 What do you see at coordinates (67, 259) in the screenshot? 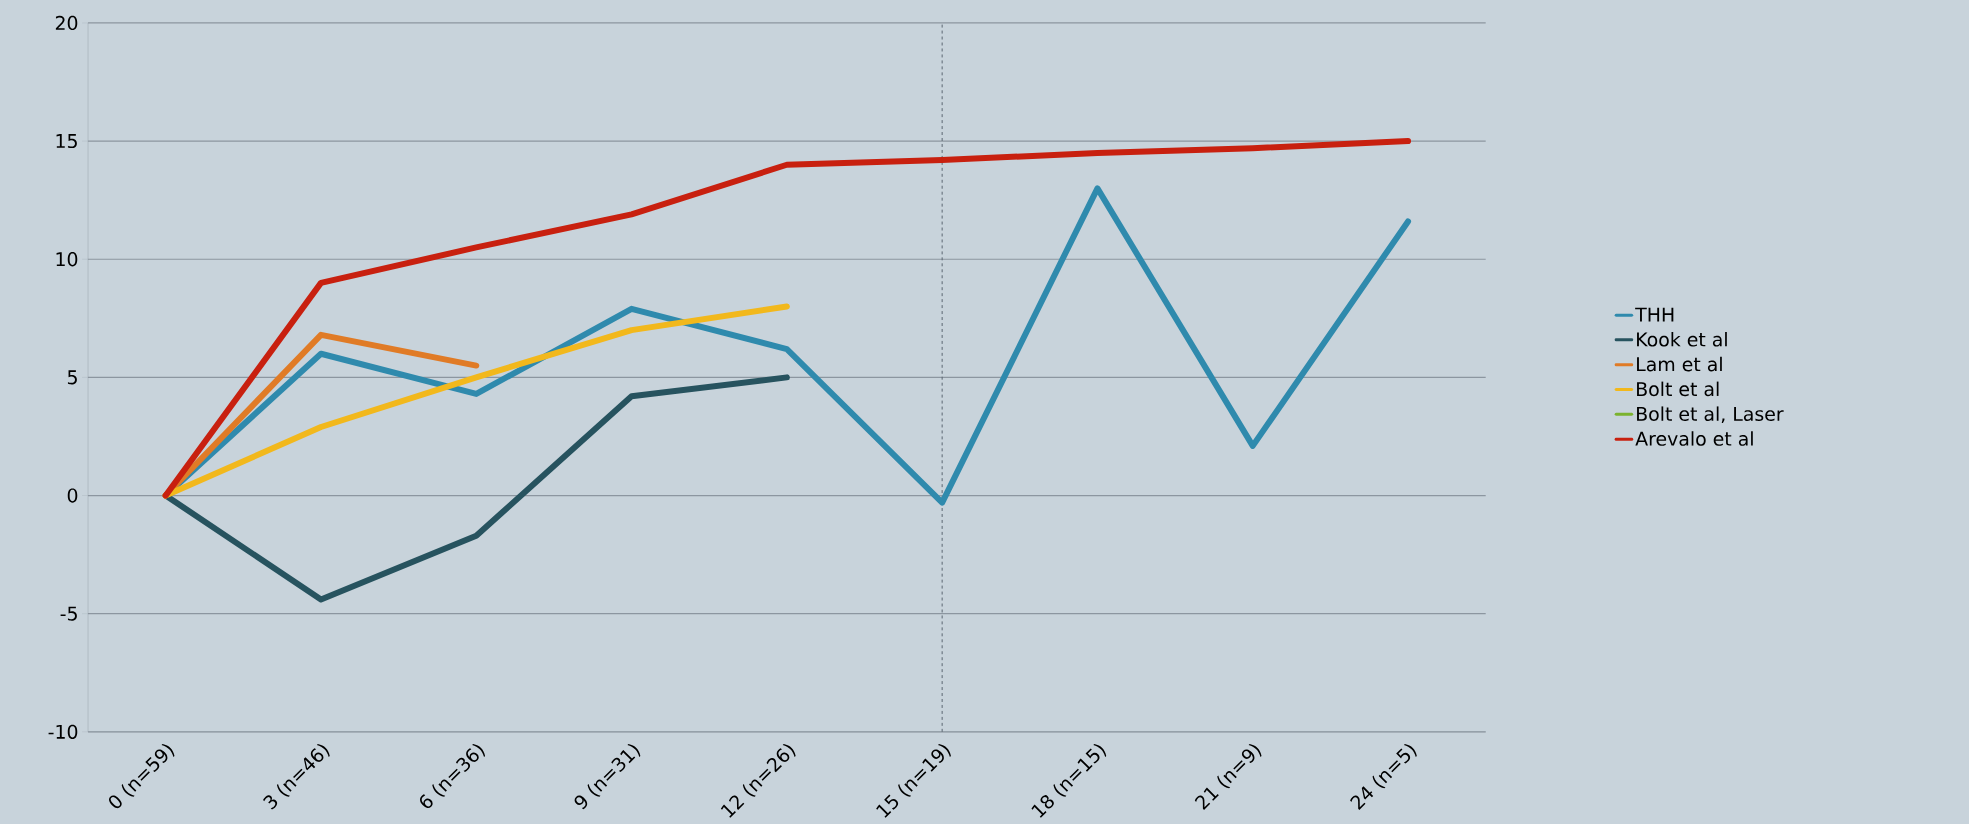
I see `y-tick-label: 10` at bounding box center [67, 259].